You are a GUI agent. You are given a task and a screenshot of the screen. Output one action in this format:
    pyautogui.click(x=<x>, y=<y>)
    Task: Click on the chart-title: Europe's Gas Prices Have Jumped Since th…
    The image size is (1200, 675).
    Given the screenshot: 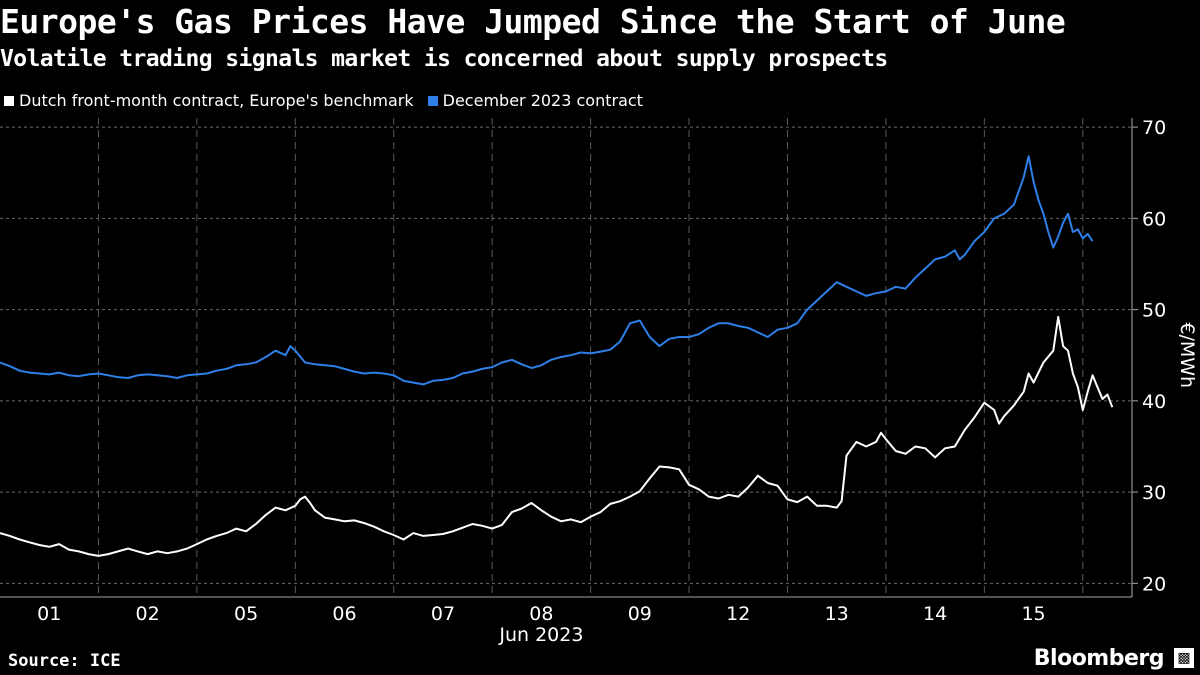 What is the action you would take?
    pyautogui.click(x=533, y=21)
    